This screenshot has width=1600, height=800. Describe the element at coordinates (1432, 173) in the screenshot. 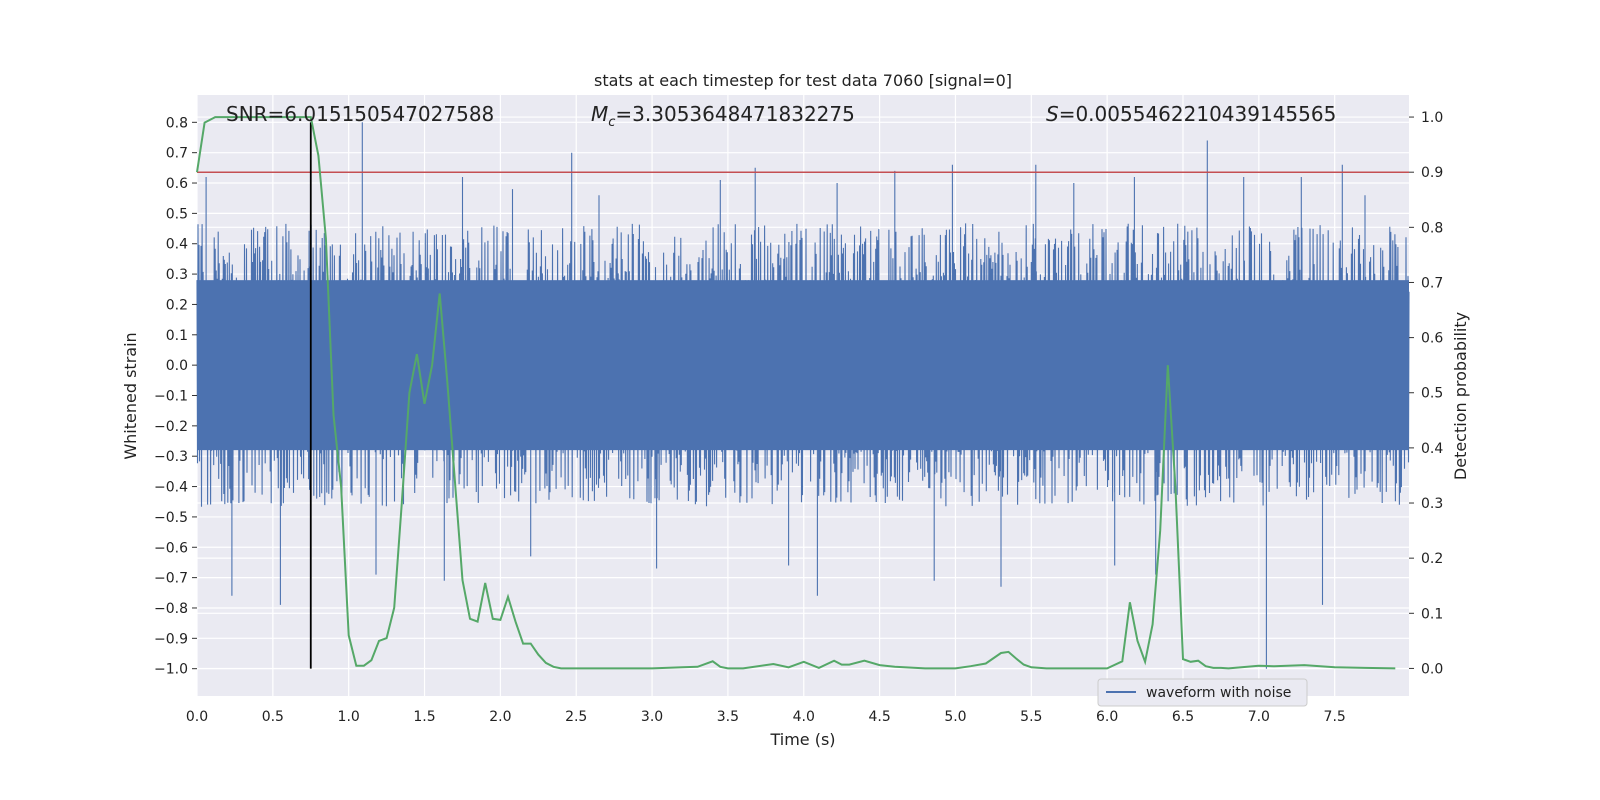

I see `y-right-tick-label: 0.9` at that location.